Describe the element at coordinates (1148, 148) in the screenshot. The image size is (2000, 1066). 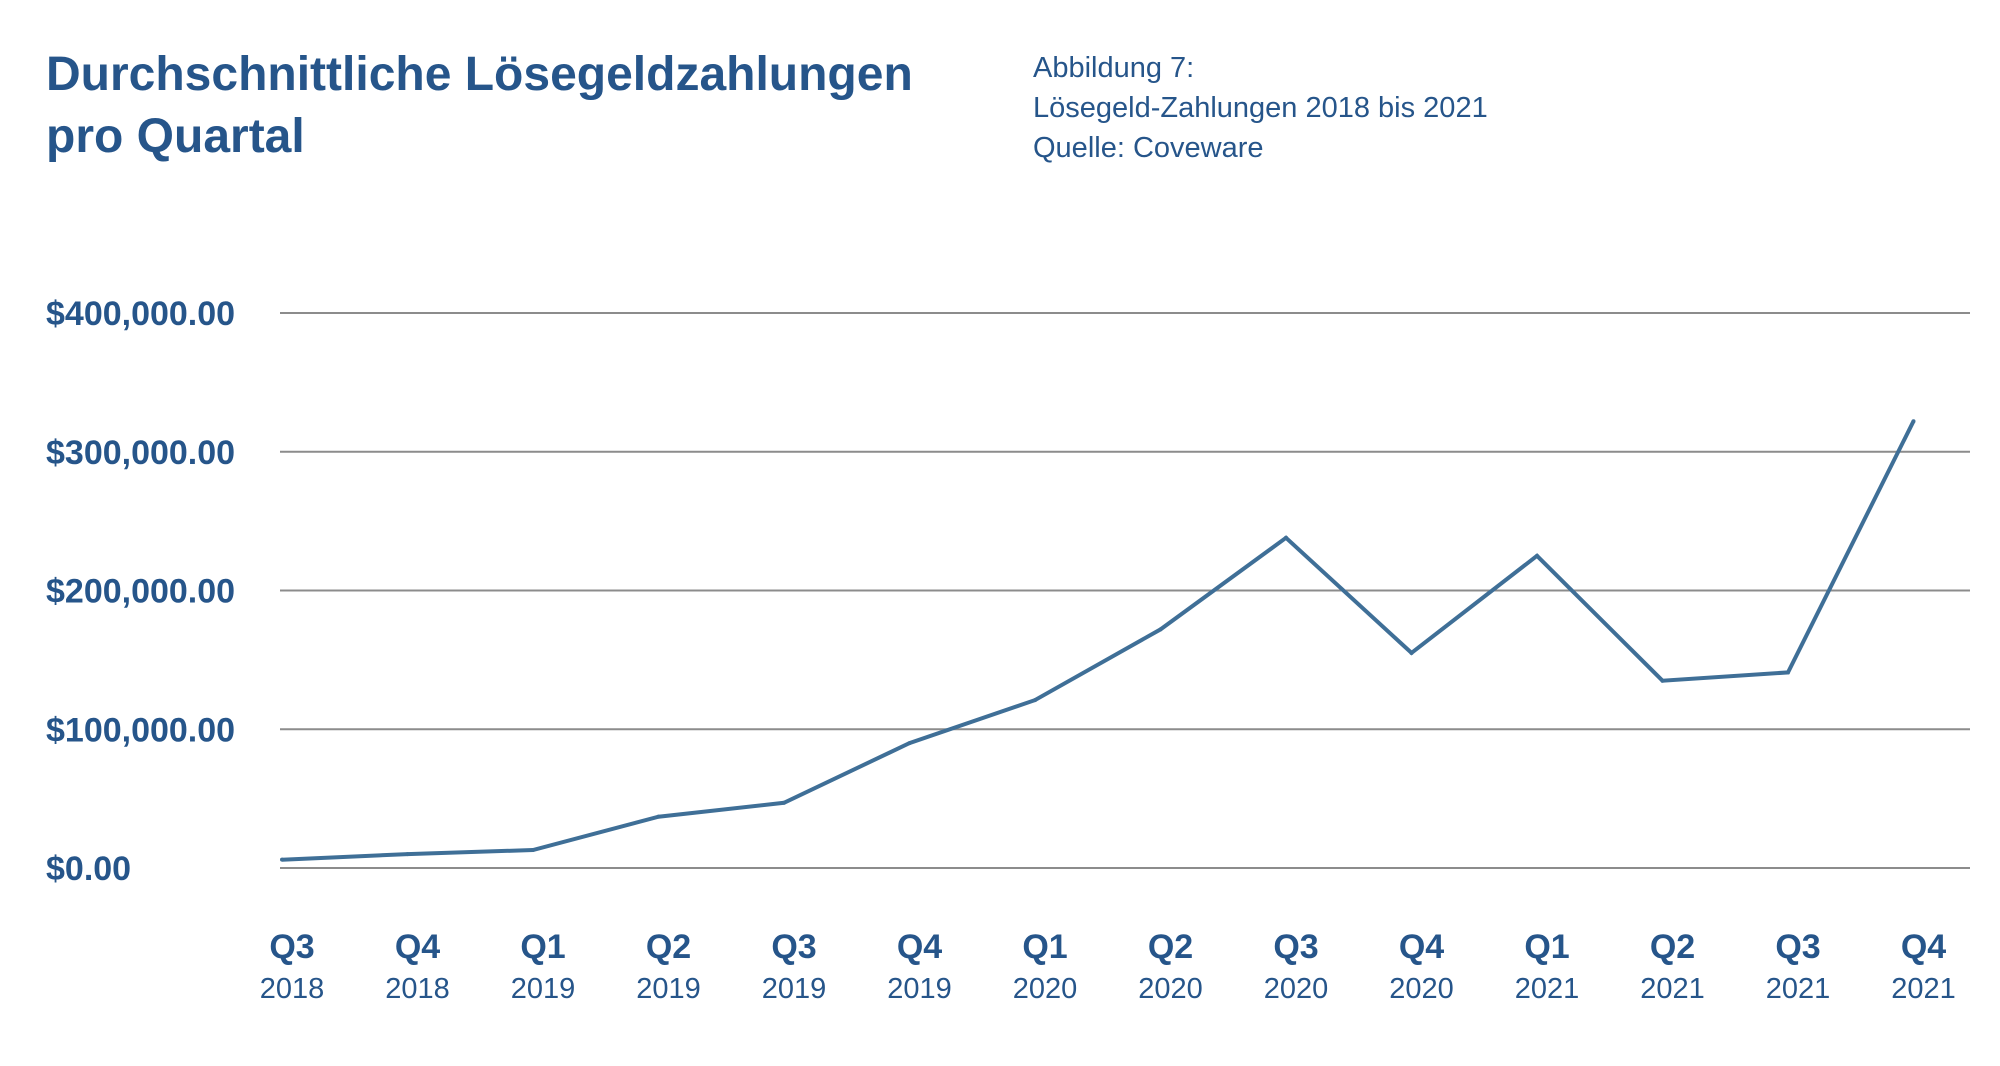
I see `figure-source: Quelle: Coveware` at that location.